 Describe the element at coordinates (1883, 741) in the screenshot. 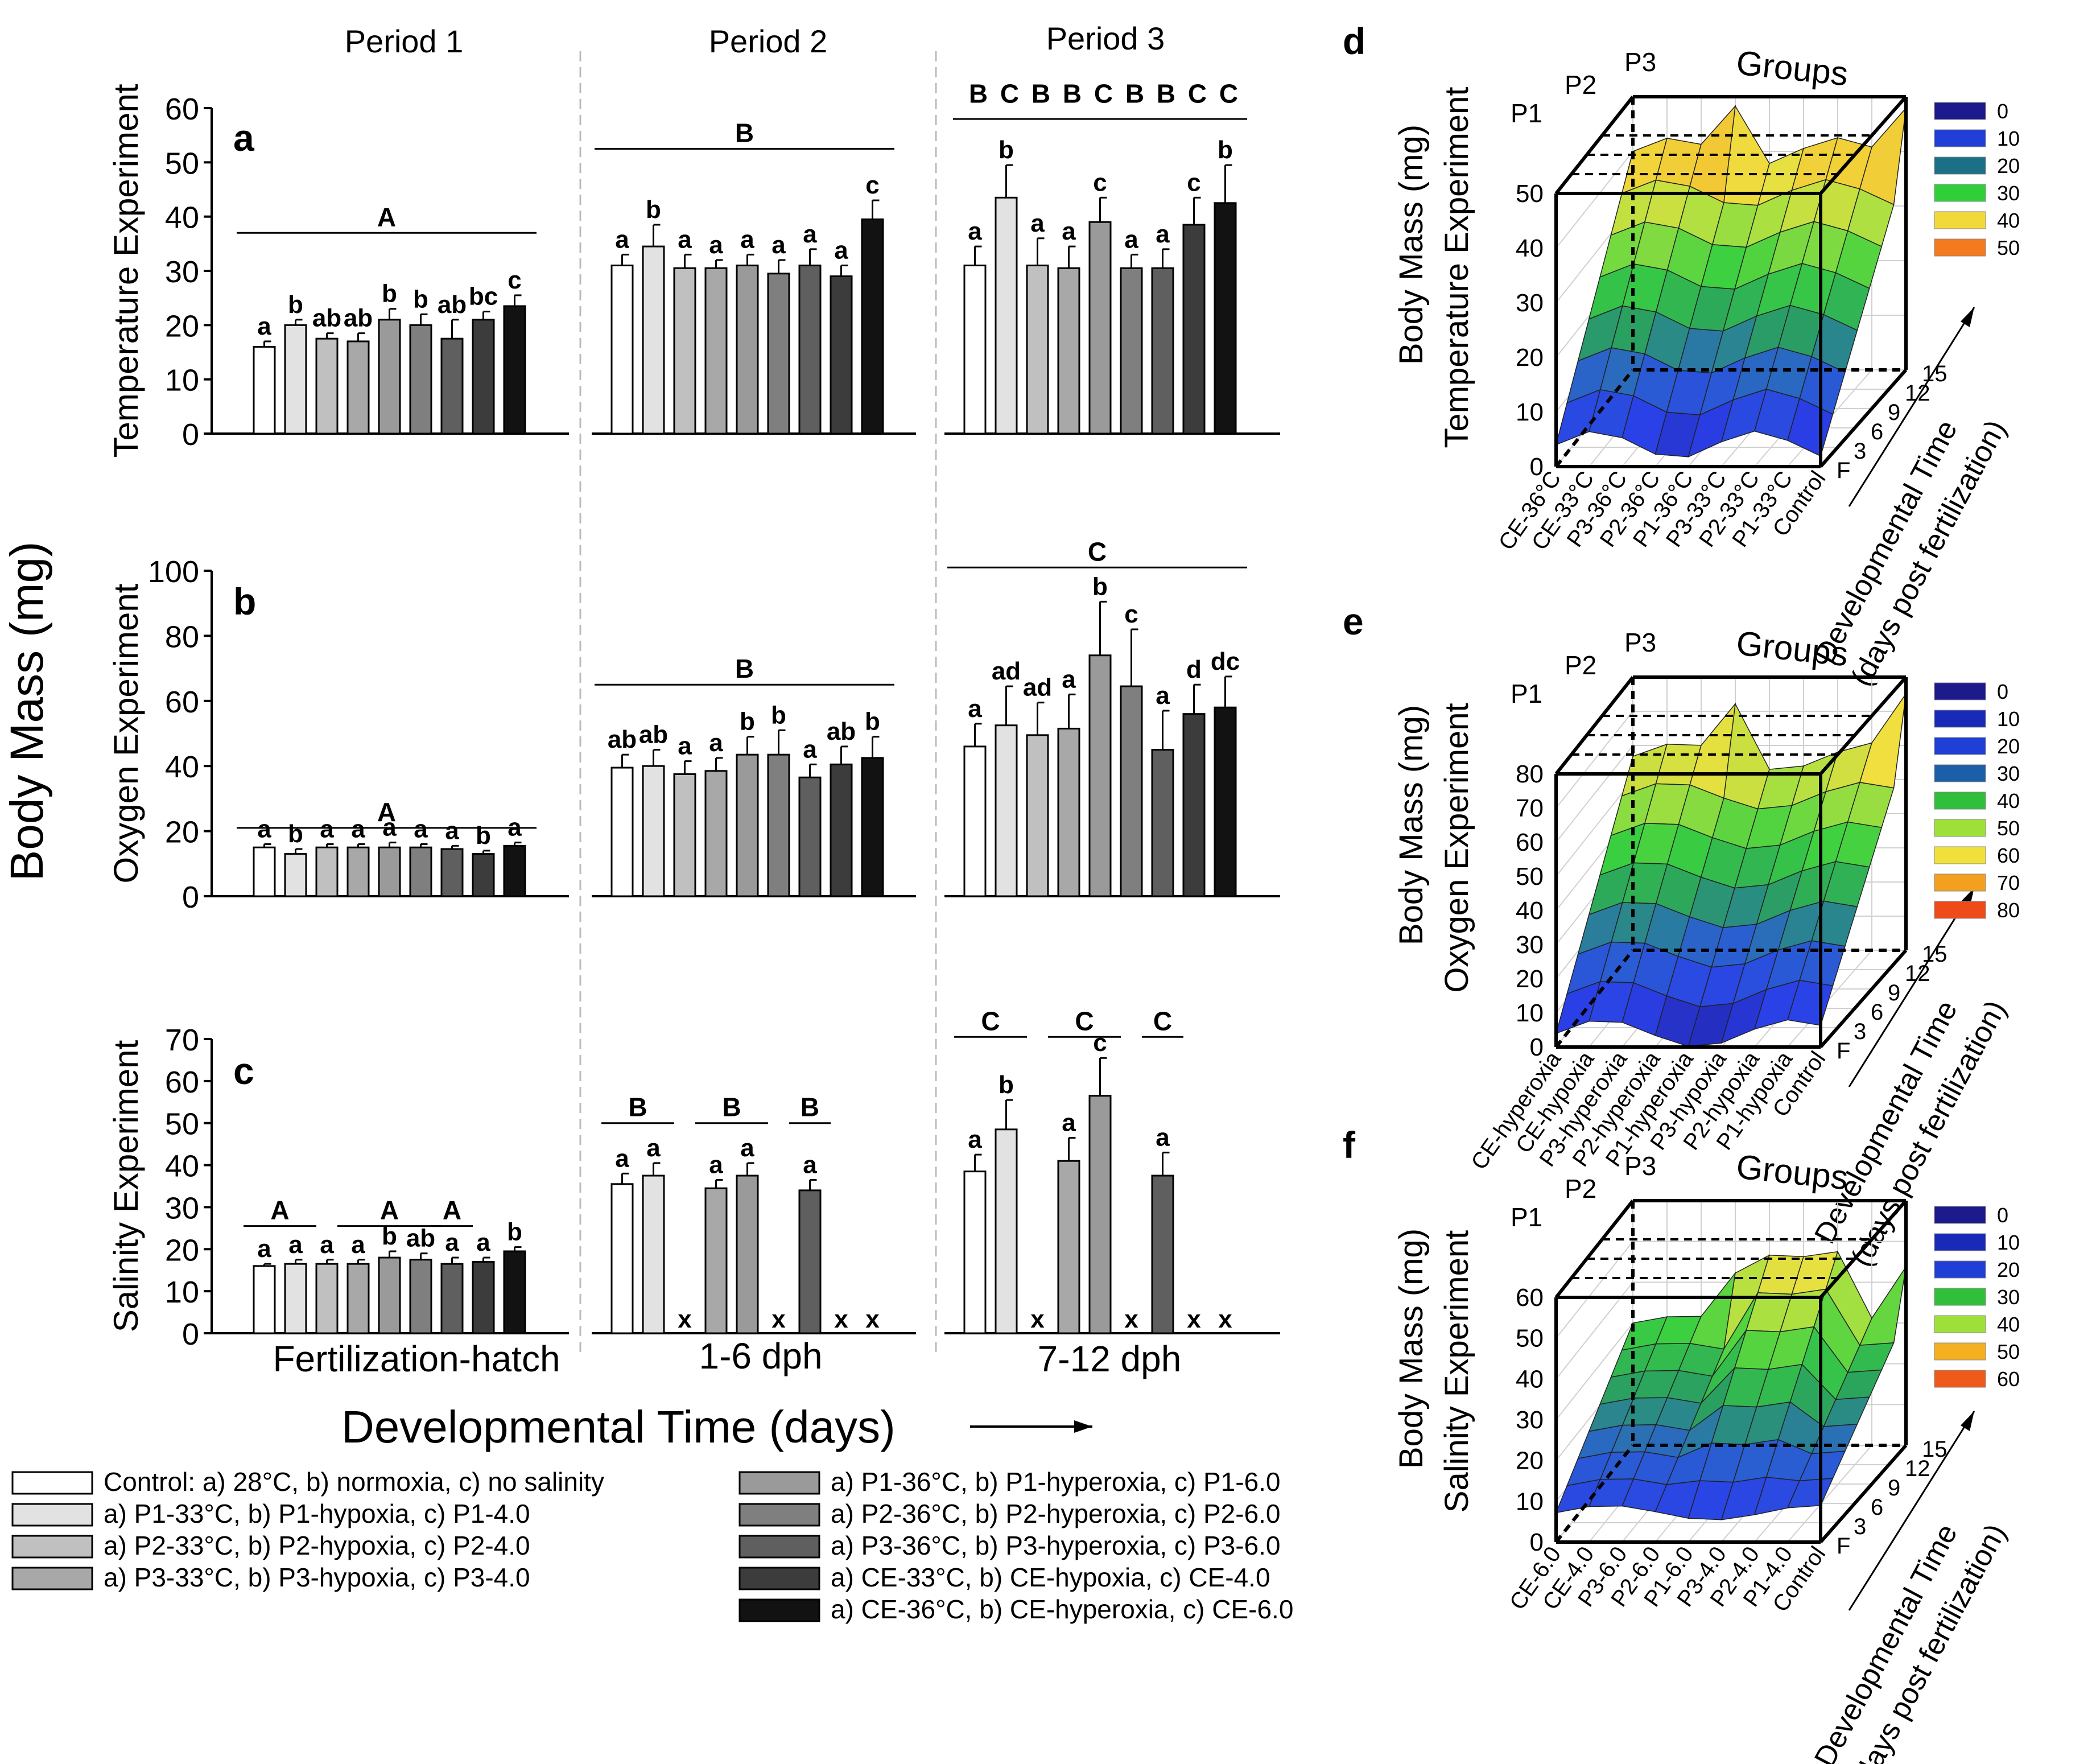

I see `surface-quad` at that location.